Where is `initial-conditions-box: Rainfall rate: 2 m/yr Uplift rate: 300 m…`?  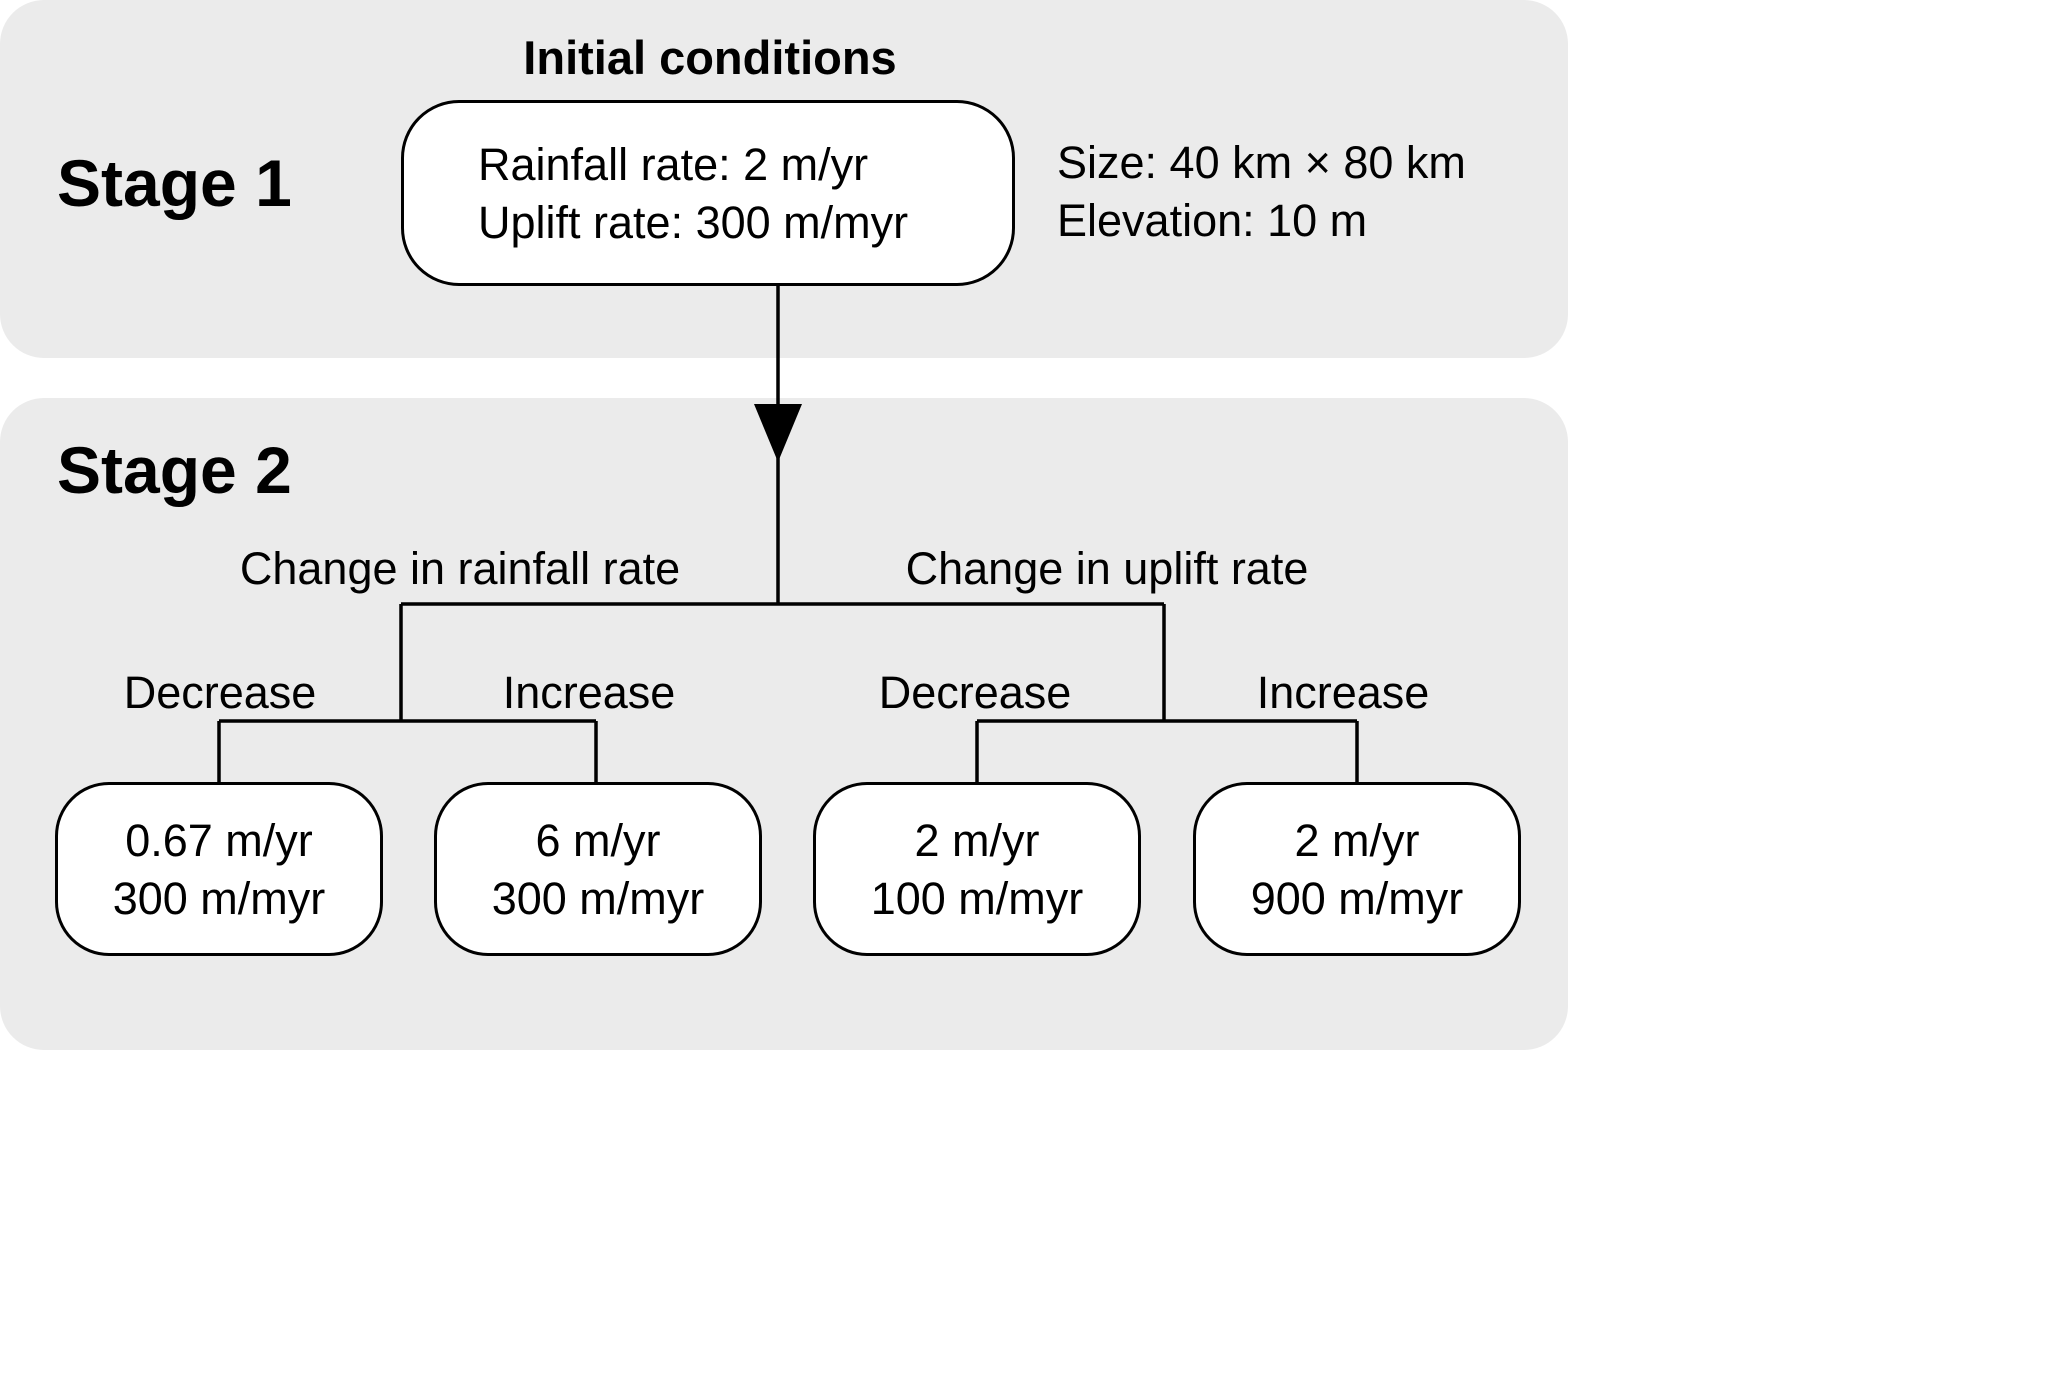 initial-conditions-box: Rainfall rate: 2 m/yr Uplift rate: 300 m… is located at coordinates (708, 193).